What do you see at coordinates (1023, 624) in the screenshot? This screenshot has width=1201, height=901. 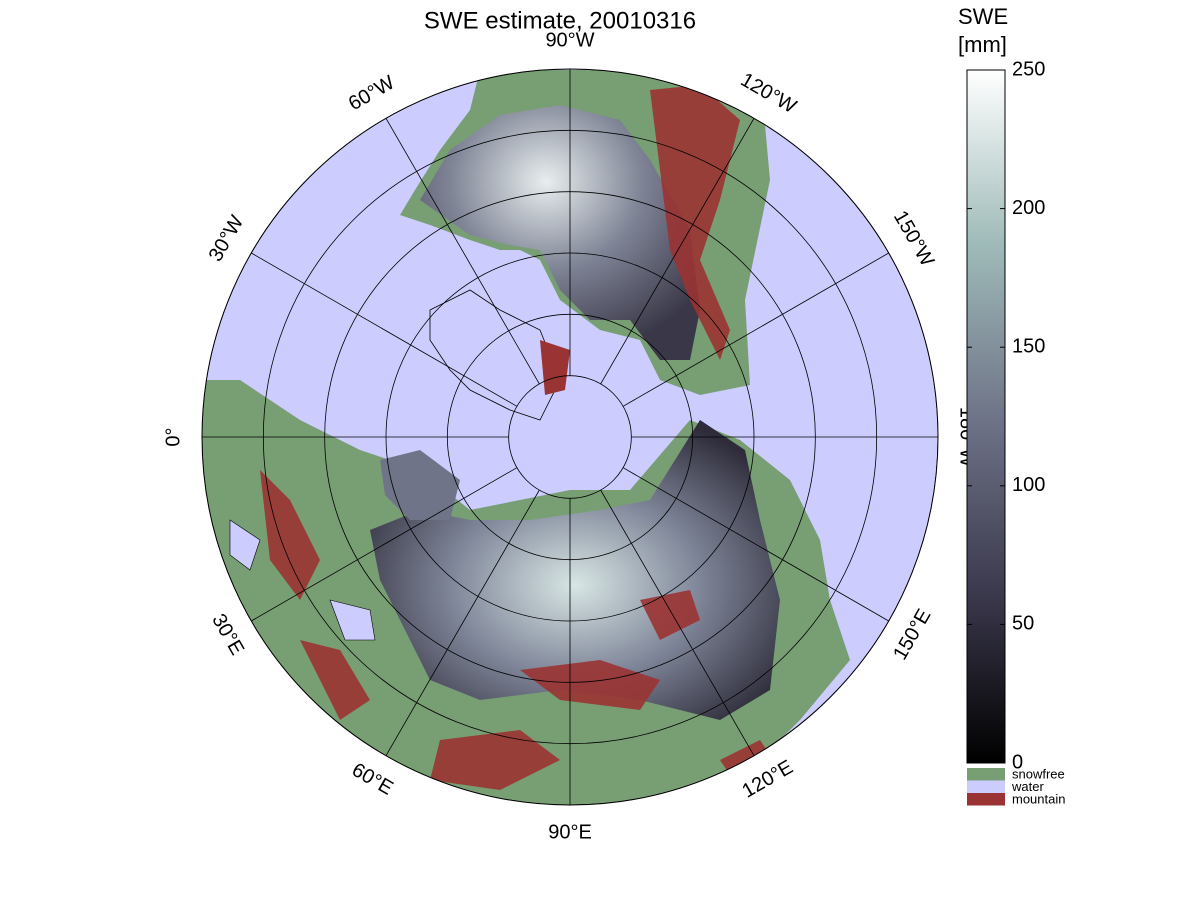 I see `colorbar-tick-label: 50` at bounding box center [1023, 624].